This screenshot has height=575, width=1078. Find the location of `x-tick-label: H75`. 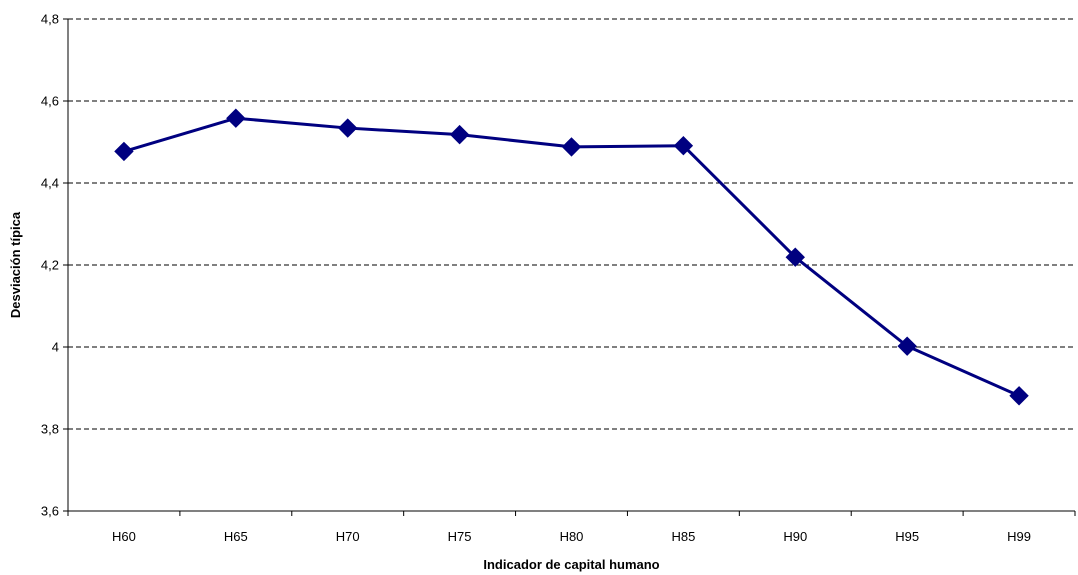

x-tick-label: H75 is located at coordinates (460, 536).